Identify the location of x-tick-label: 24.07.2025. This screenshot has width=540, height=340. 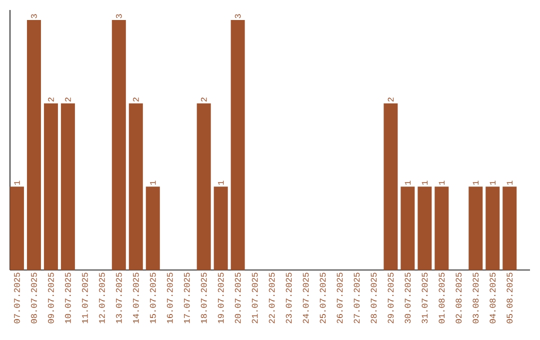
(305, 298).